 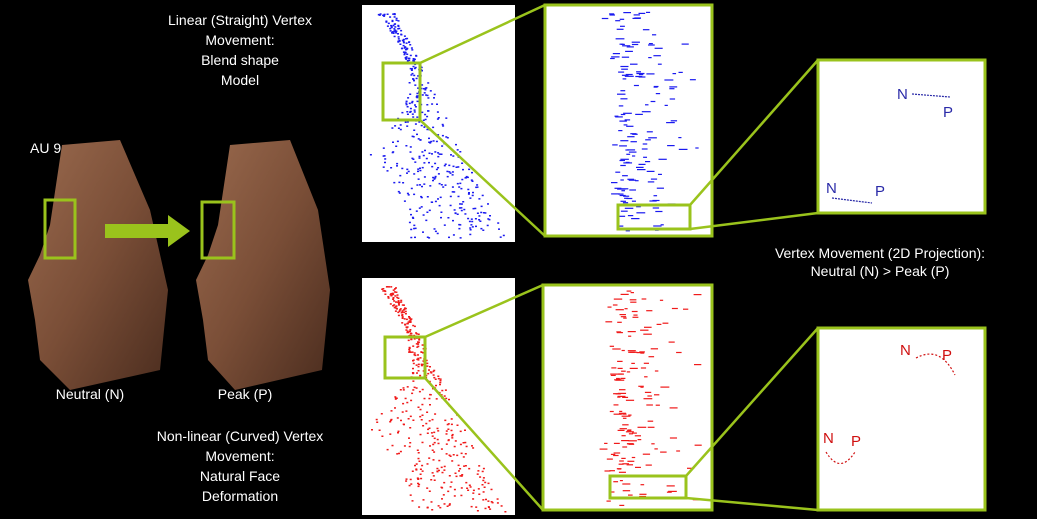 What do you see at coordinates (240, 80) in the screenshot?
I see `caption-line: Model` at bounding box center [240, 80].